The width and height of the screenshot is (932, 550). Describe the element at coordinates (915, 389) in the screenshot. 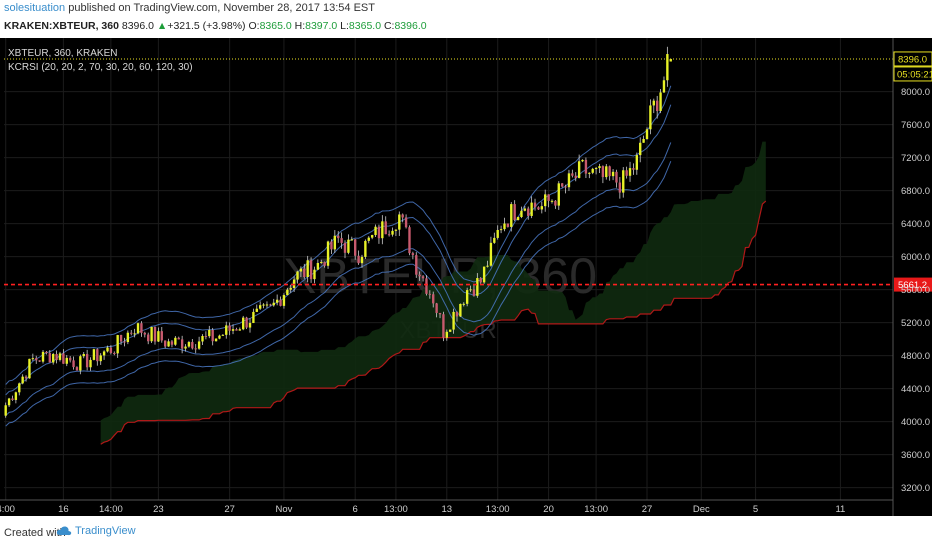

I see `y-tick-label: 4400.0` at that location.